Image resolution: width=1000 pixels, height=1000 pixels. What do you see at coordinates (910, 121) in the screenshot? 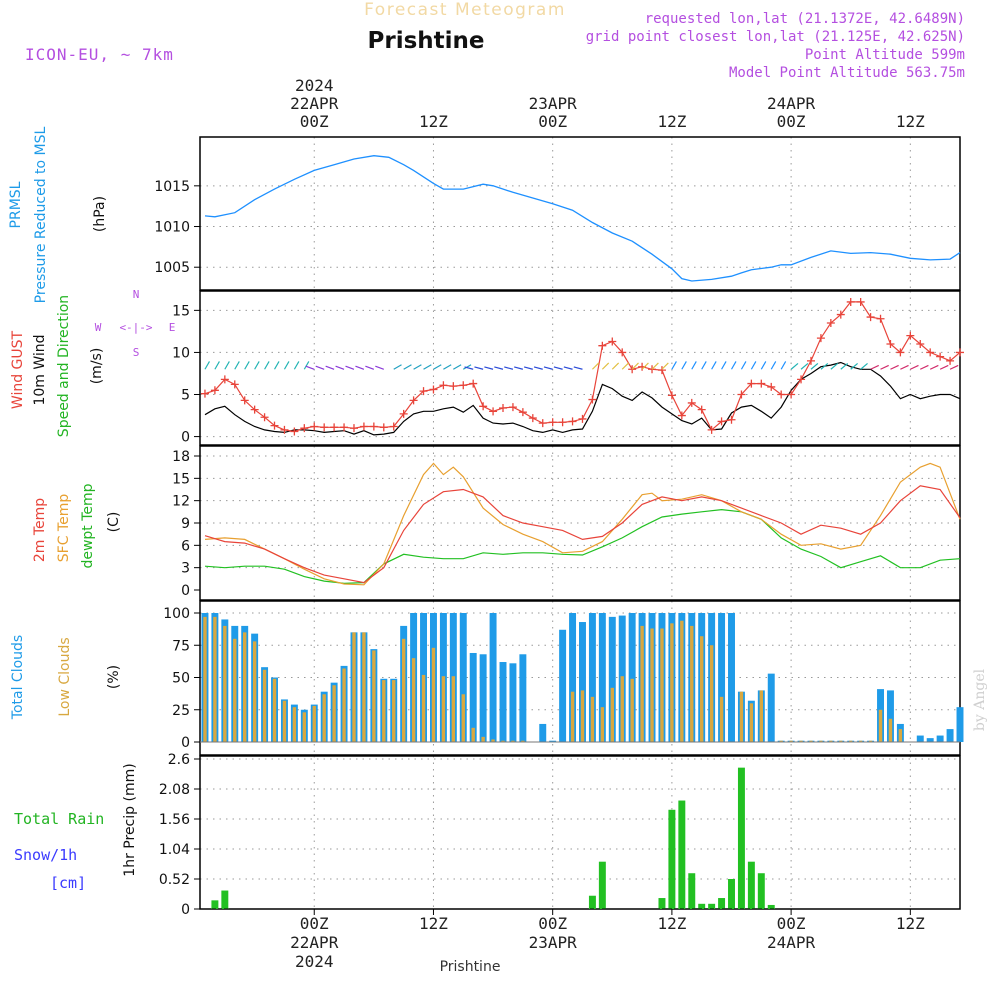
I see `top-hour-label-5: 12Z` at bounding box center [910, 121].